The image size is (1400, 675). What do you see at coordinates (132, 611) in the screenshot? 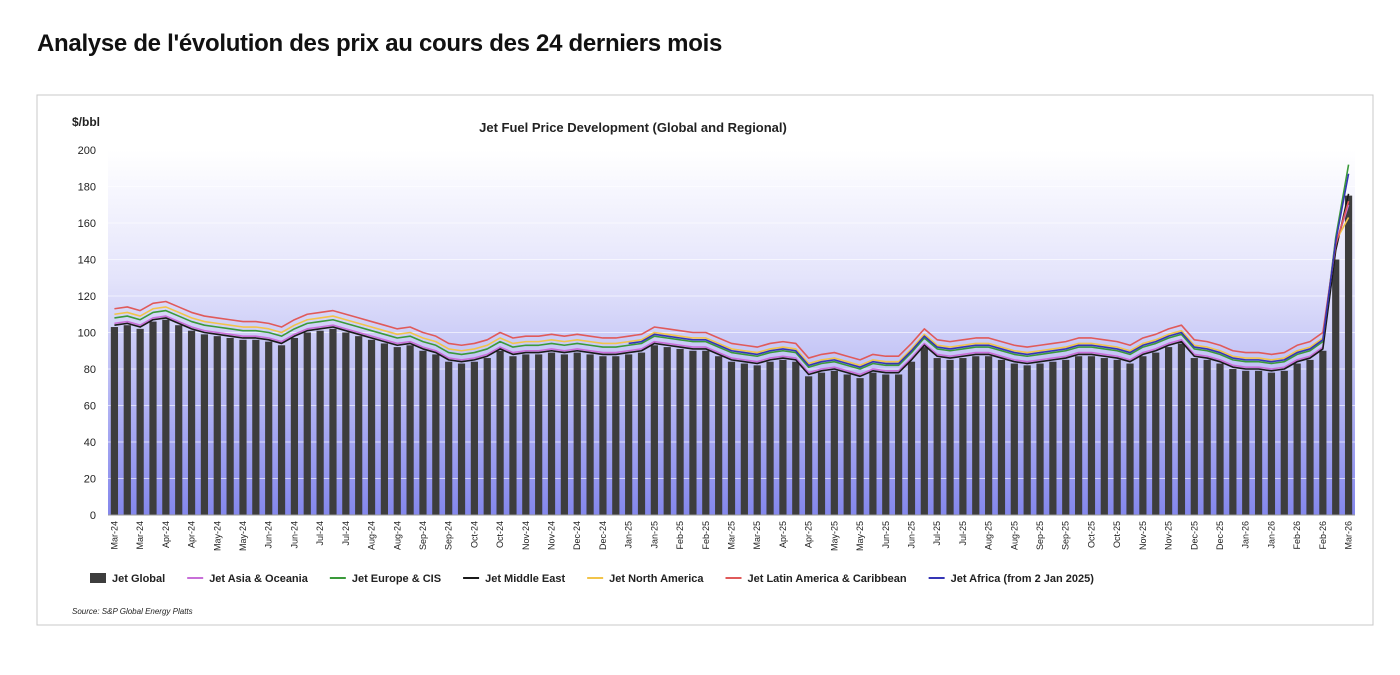
I see `source-note: Source: S&P Global Energy Platts` at bounding box center [132, 611].